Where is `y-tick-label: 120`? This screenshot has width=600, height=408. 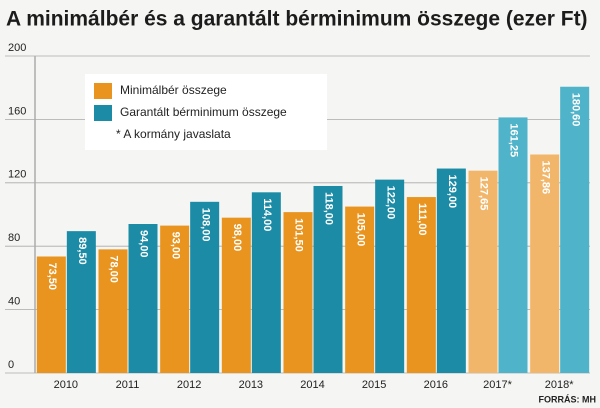
y-tick-label: 120 is located at coordinates (17, 175).